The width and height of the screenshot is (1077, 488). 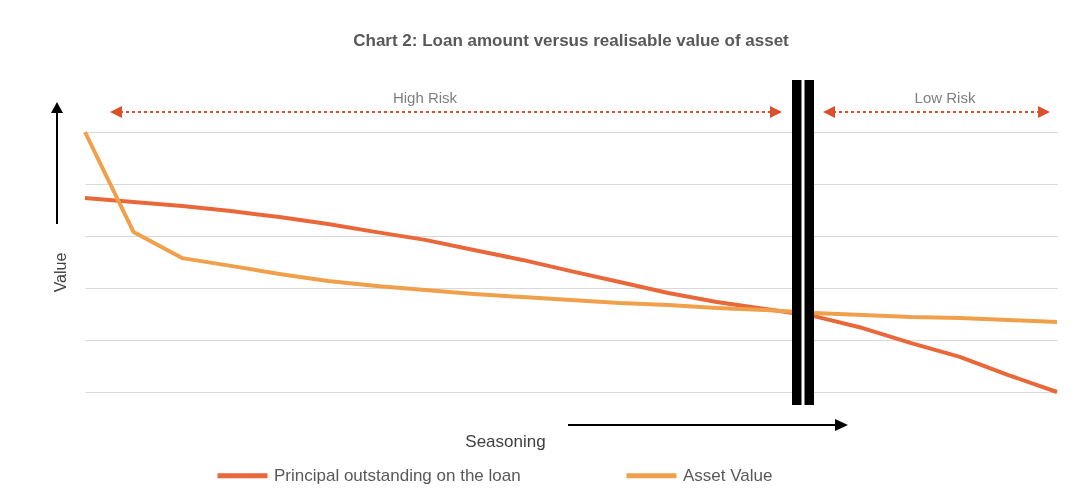 I want to click on x-axis-title: Seasoning, so click(x=505, y=441).